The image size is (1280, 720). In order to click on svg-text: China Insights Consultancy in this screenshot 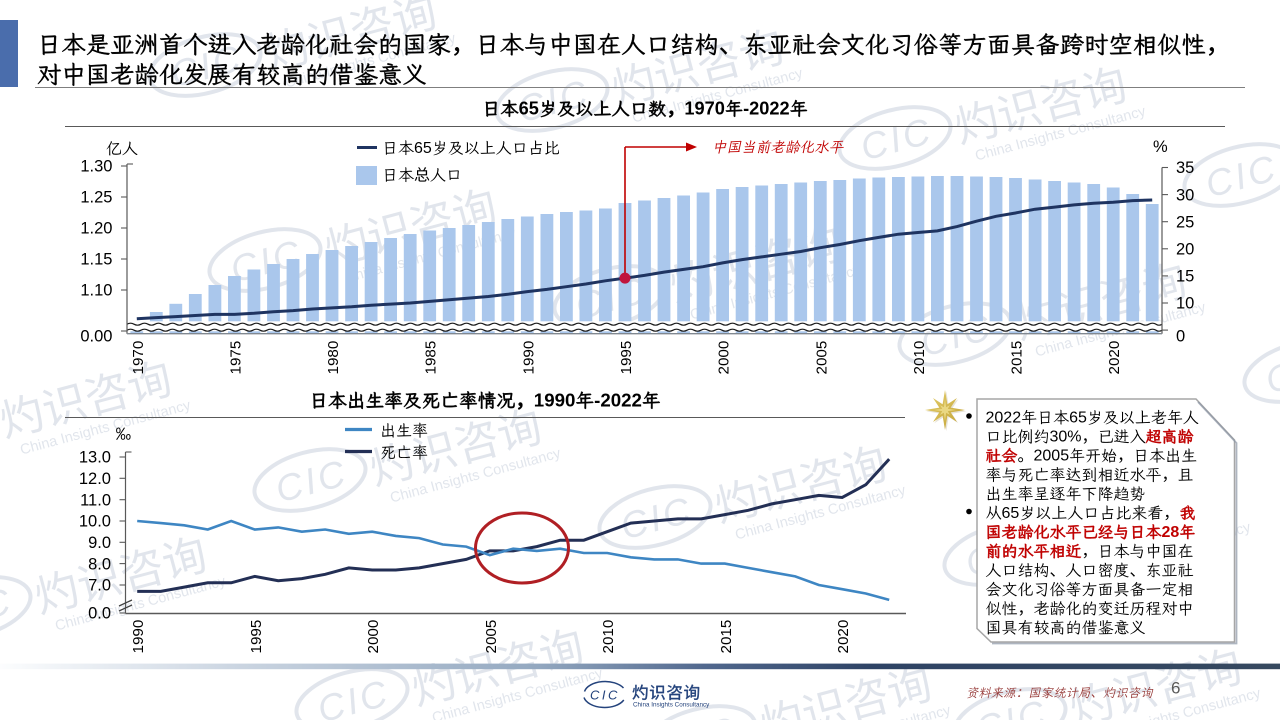, I will do `click(671, 705)`.